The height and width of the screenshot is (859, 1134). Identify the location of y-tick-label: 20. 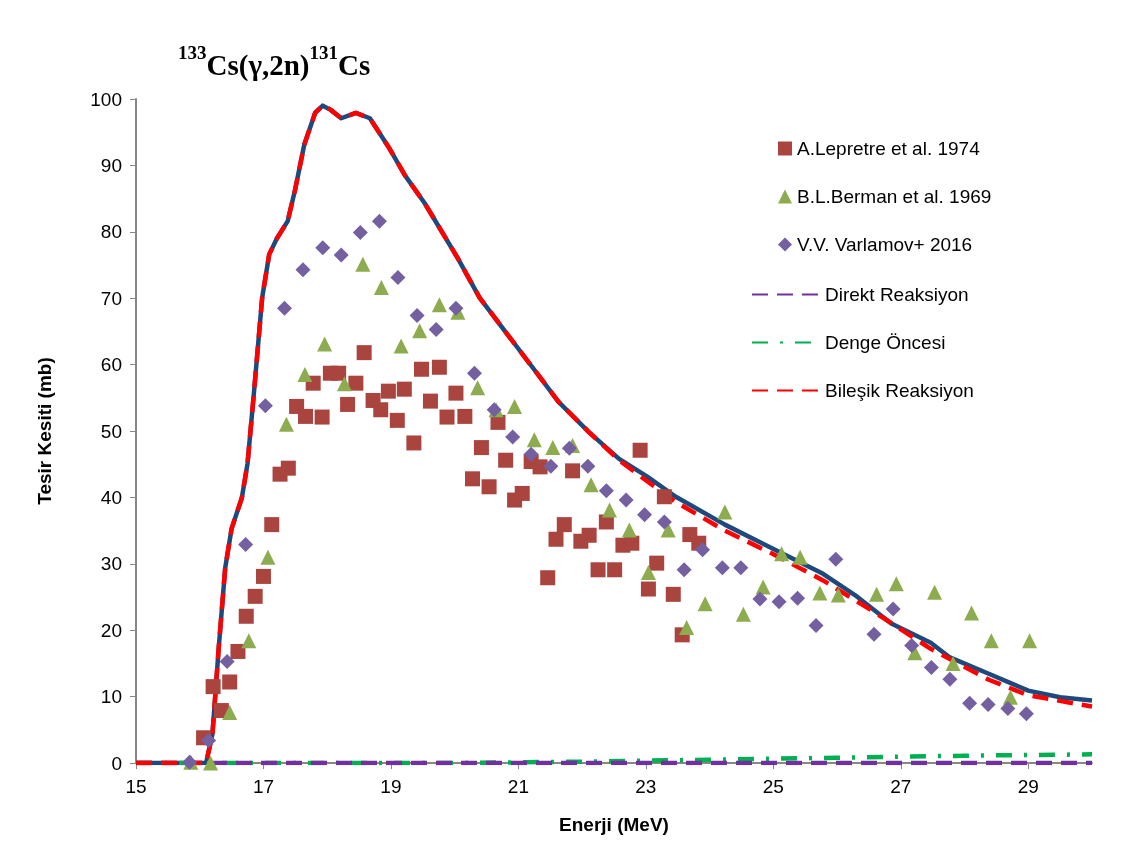
(111, 630).